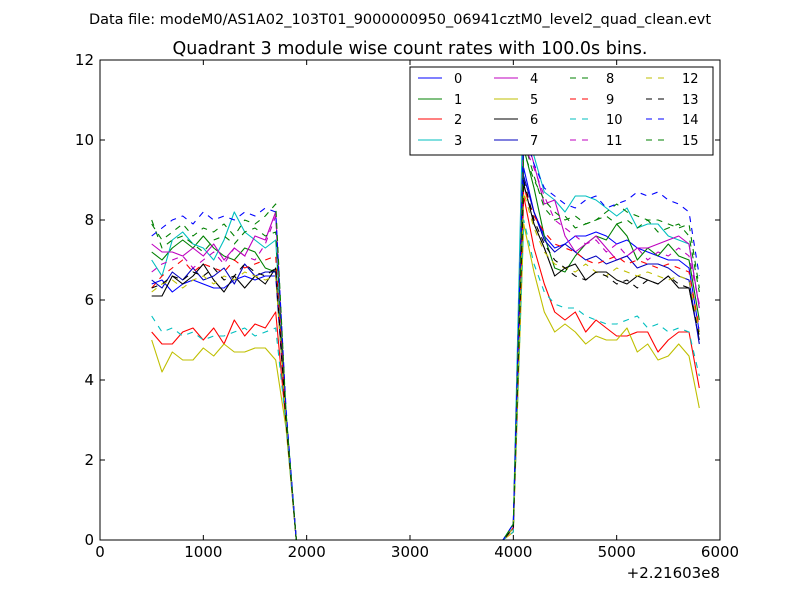 This screenshot has height=600, width=800. What do you see at coordinates (690, 100) in the screenshot?
I see `legend-label-13: 13` at bounding box center [690, 100].